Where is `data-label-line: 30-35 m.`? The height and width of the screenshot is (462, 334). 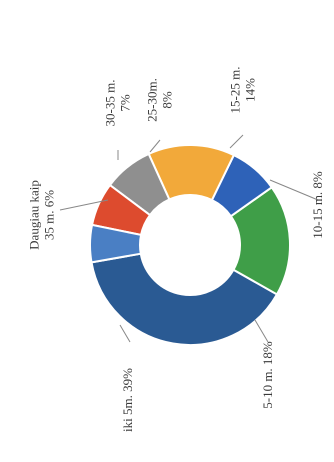 data-label-line: 30-35 m. is located at coordinates (110, 103).